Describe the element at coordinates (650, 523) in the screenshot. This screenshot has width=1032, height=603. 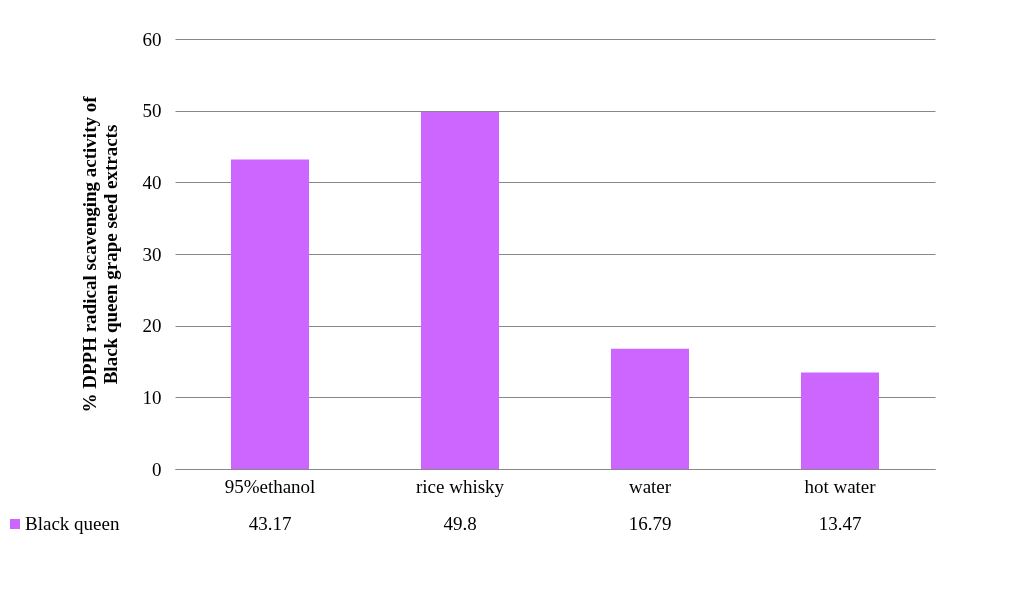
I see `data-label: 16.79` at that location.